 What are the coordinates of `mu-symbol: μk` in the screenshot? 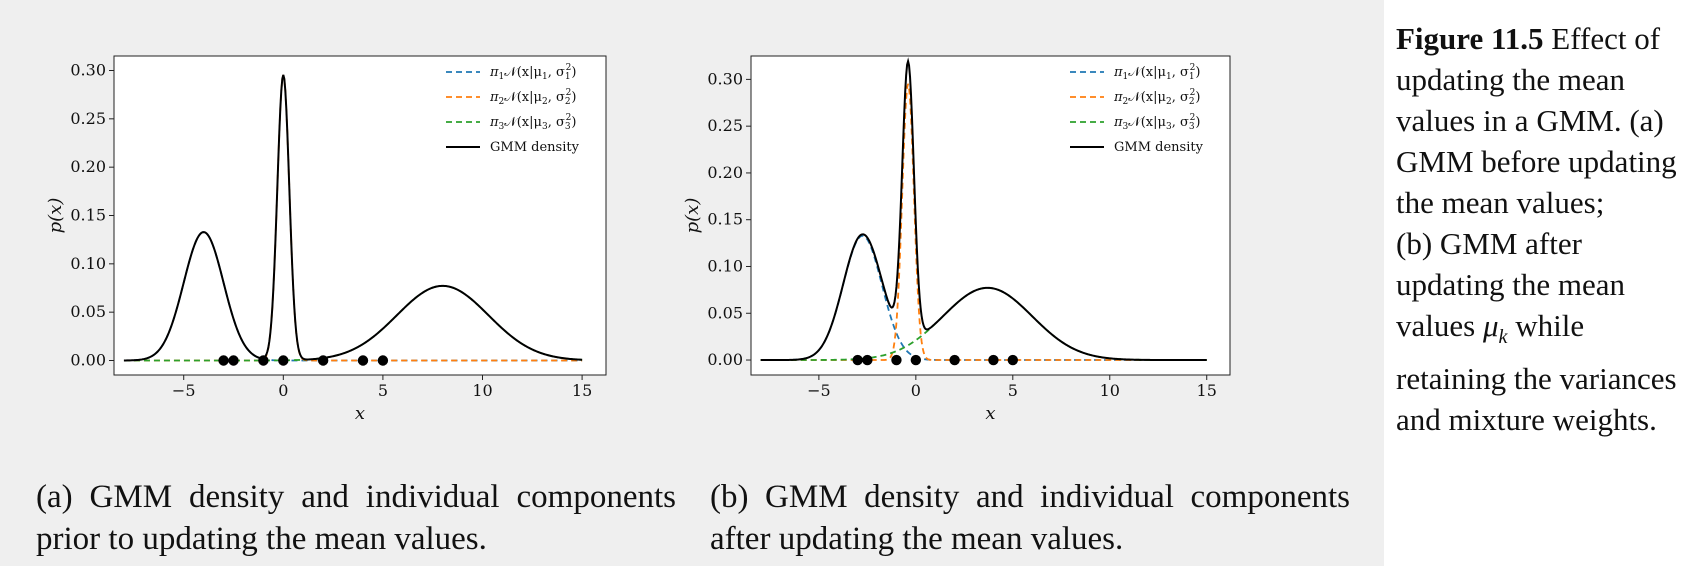 It's located at (1495, 328).